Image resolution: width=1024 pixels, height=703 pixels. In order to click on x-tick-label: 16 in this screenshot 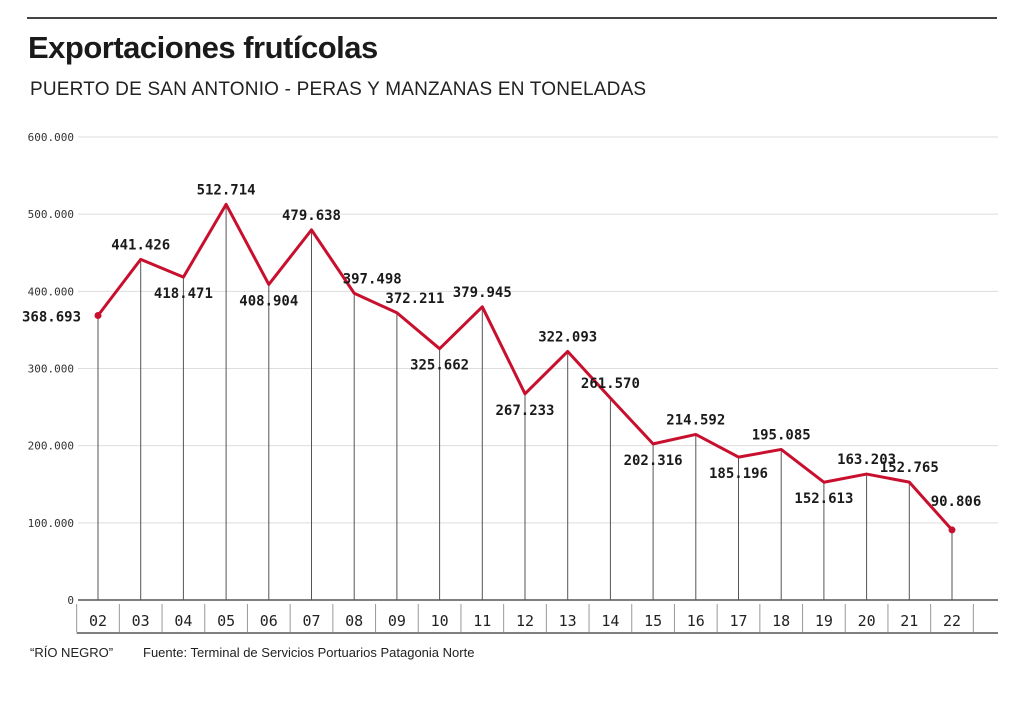, I will do `click(696, 621)`.